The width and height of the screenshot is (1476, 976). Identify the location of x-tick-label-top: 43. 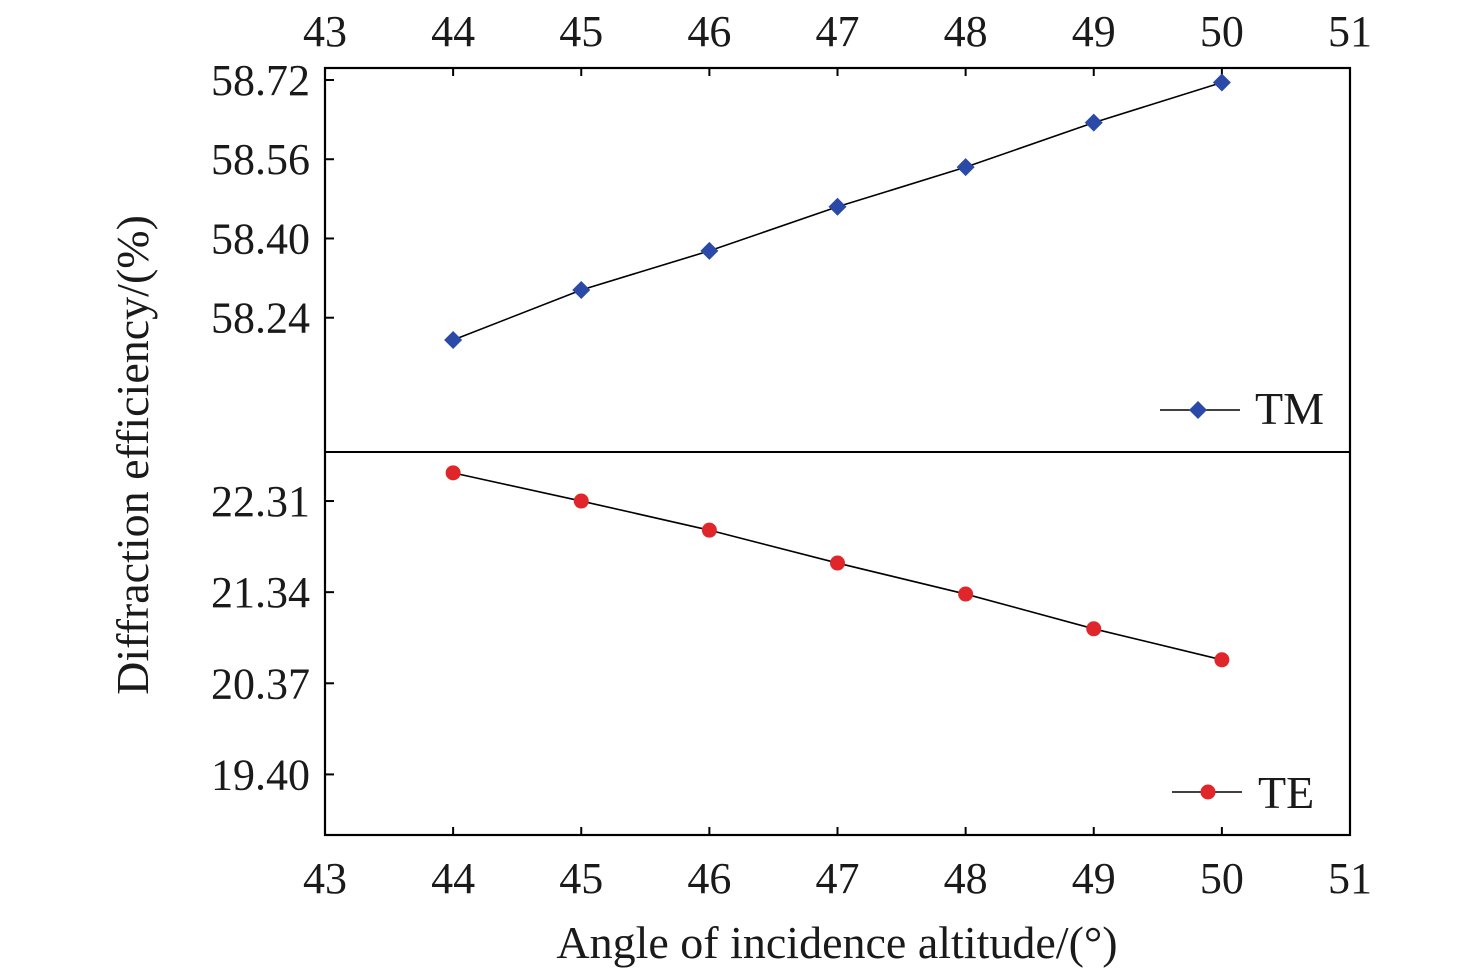
(325, 31).